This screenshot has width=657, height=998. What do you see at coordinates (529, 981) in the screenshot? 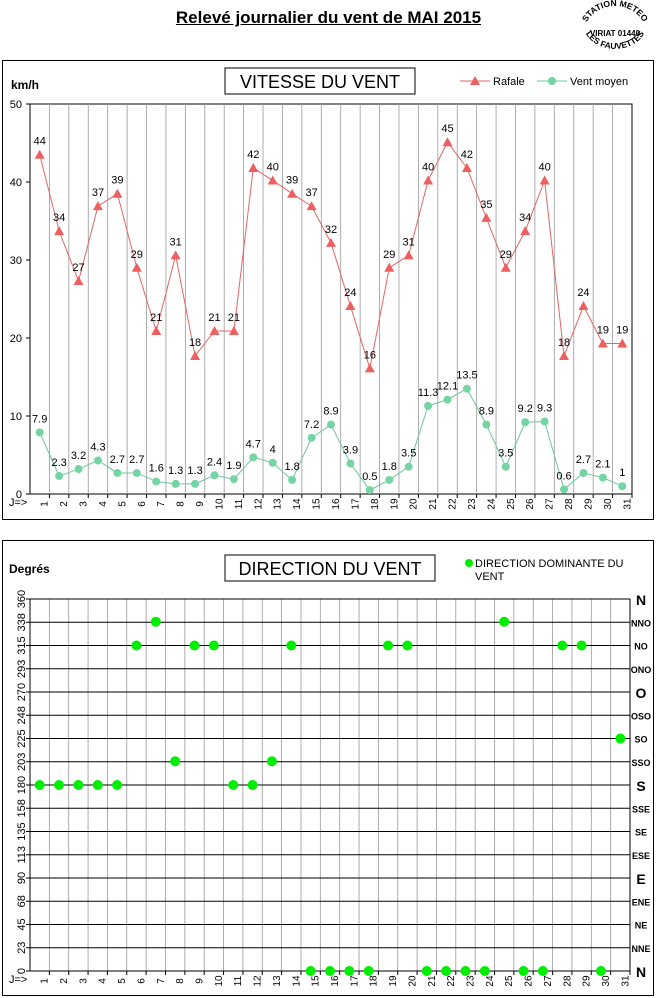
I see `x-tick-label: 26` at bounding box center [529, 981].